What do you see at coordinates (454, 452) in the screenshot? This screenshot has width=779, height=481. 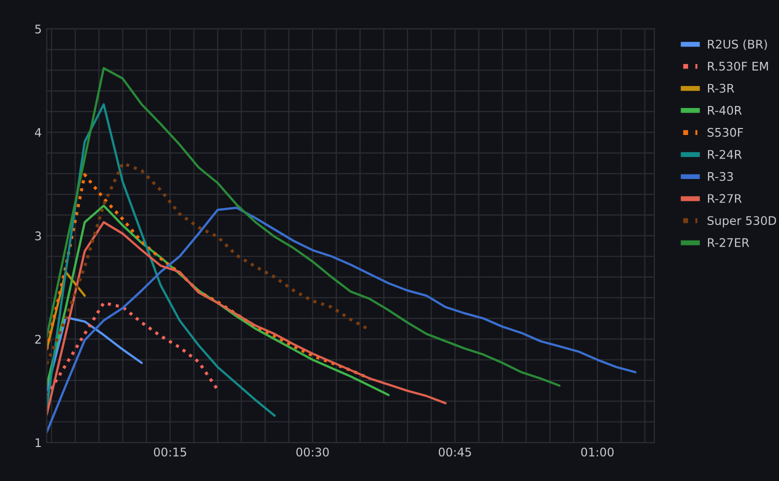 I see `x-tick-label: 00:45` at bounding box center [454, 452].